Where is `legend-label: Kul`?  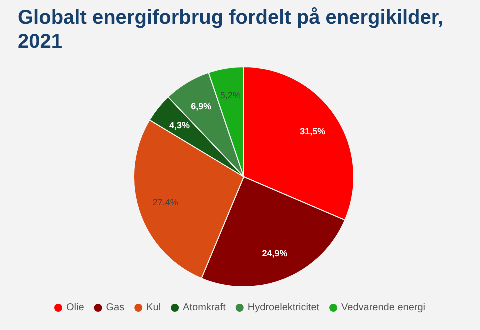
legend-label: Kul is located at coordinates (154, 308).